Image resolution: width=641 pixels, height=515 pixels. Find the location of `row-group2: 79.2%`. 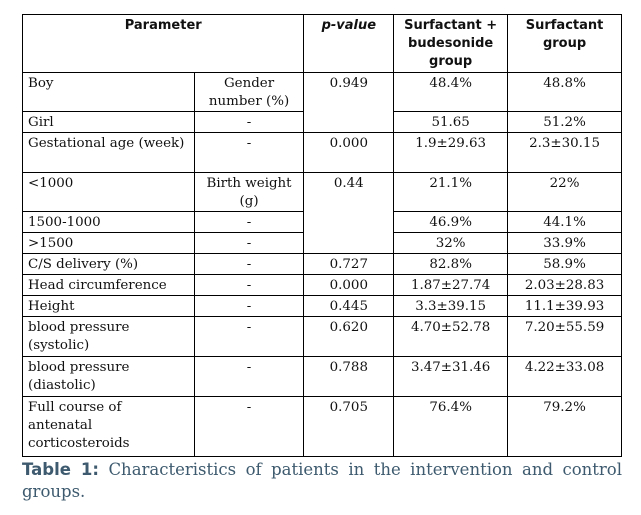

row-group2: 79.2% is located at coordinates (564, 426).